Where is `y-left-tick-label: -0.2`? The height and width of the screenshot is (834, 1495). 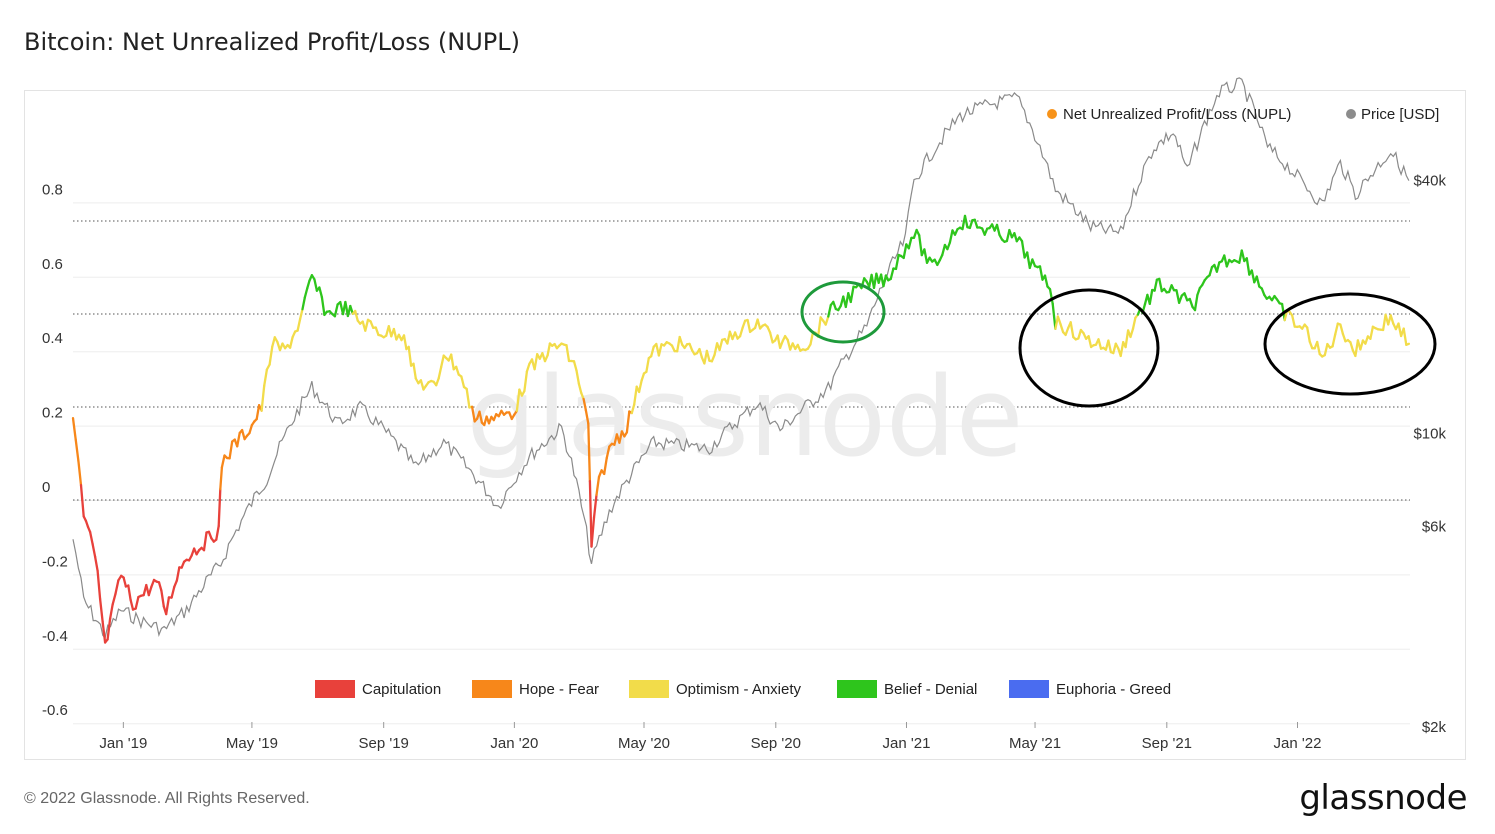 y-left-tick-label: -0.2 is located at coordinates (55, 561).